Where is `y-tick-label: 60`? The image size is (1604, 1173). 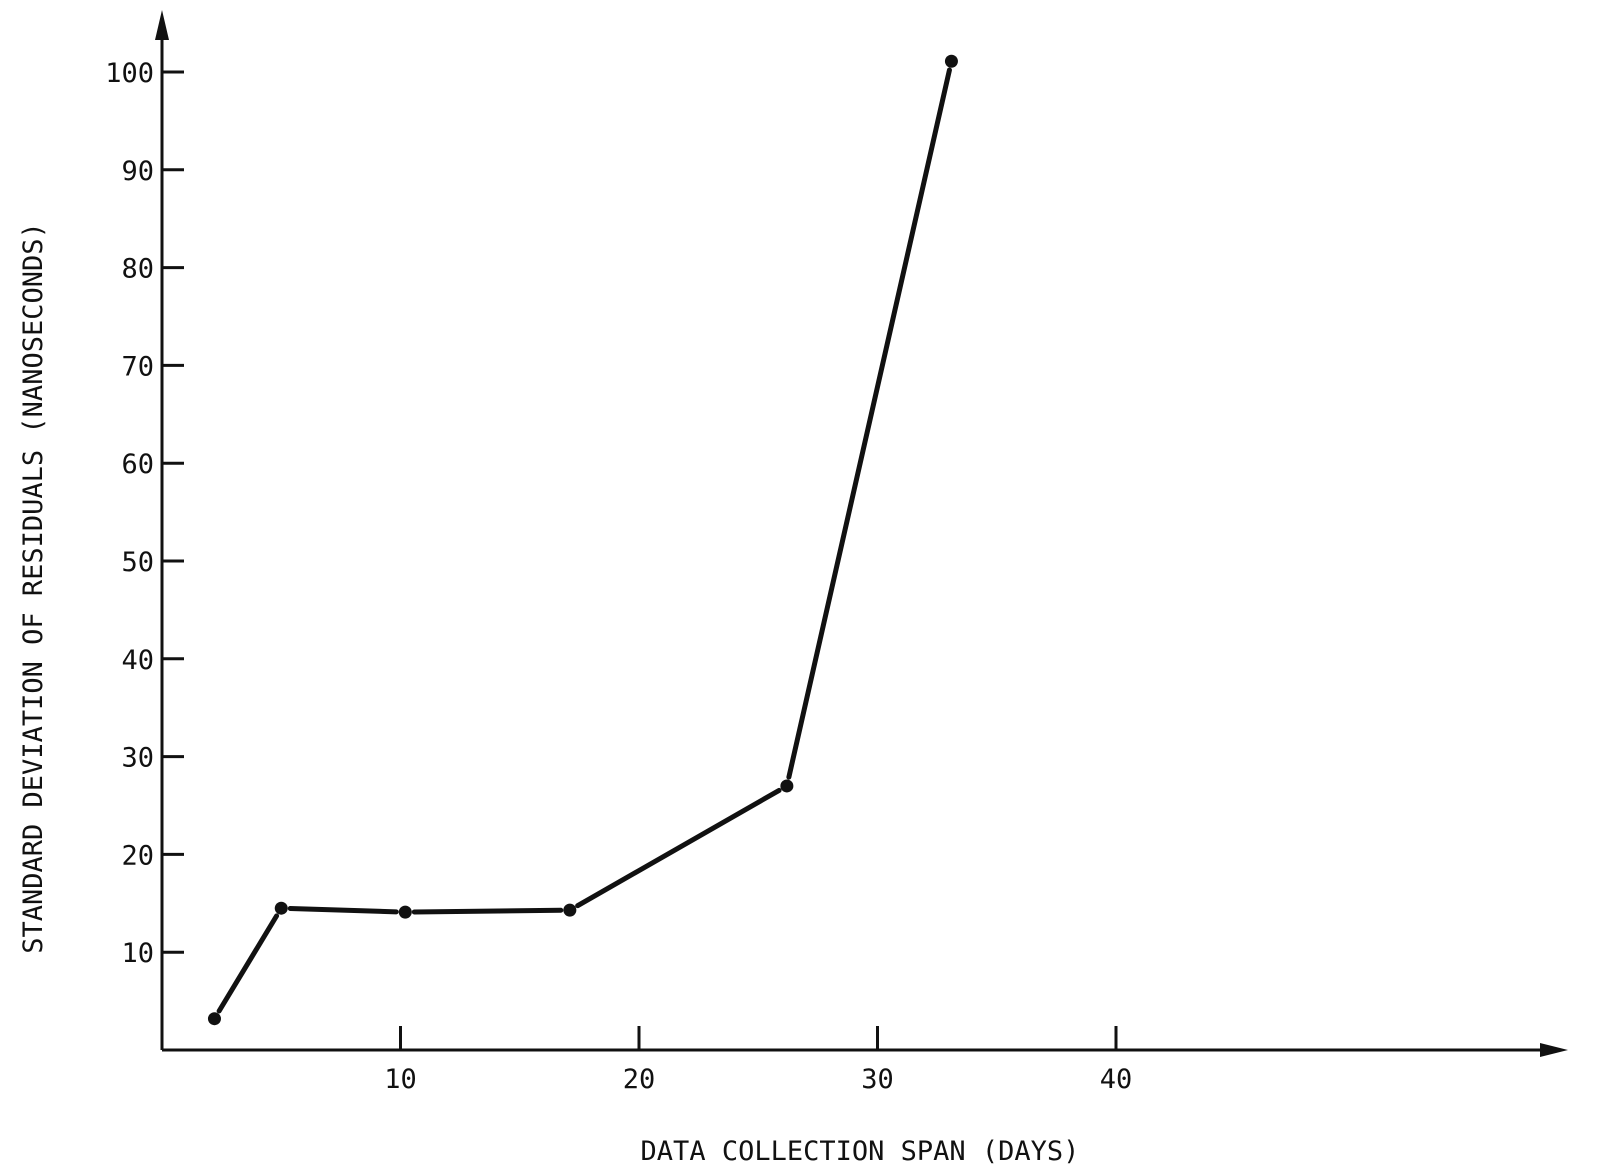
y-tick-label: 60 is located at coordinates (137, 464).